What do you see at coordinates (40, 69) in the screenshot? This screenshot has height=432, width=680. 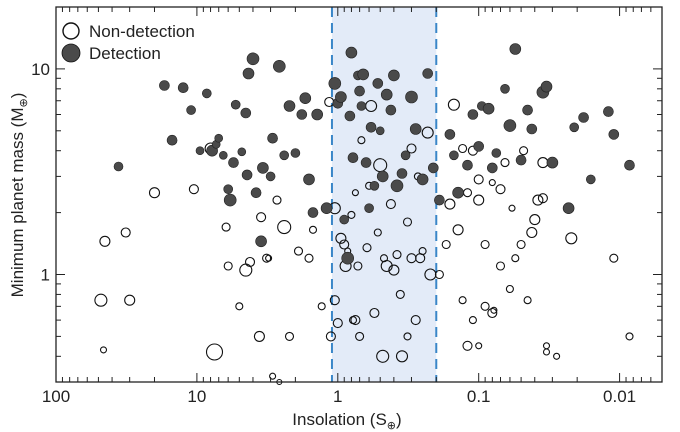 I see `y-tick-label: 10` at bounding box center [40, 69].